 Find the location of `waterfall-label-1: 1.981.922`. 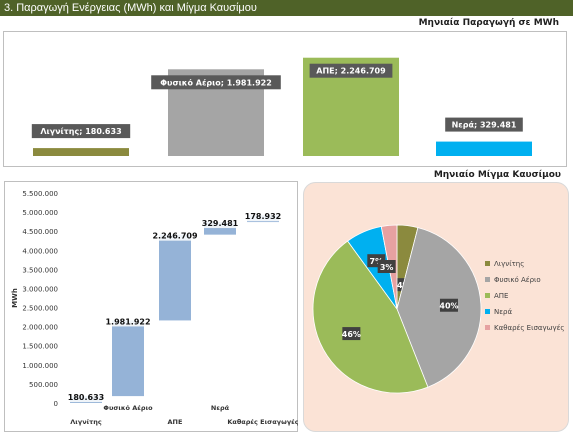

waterfall-label-1: 1.981.922 is located at coordinates (127, 321).